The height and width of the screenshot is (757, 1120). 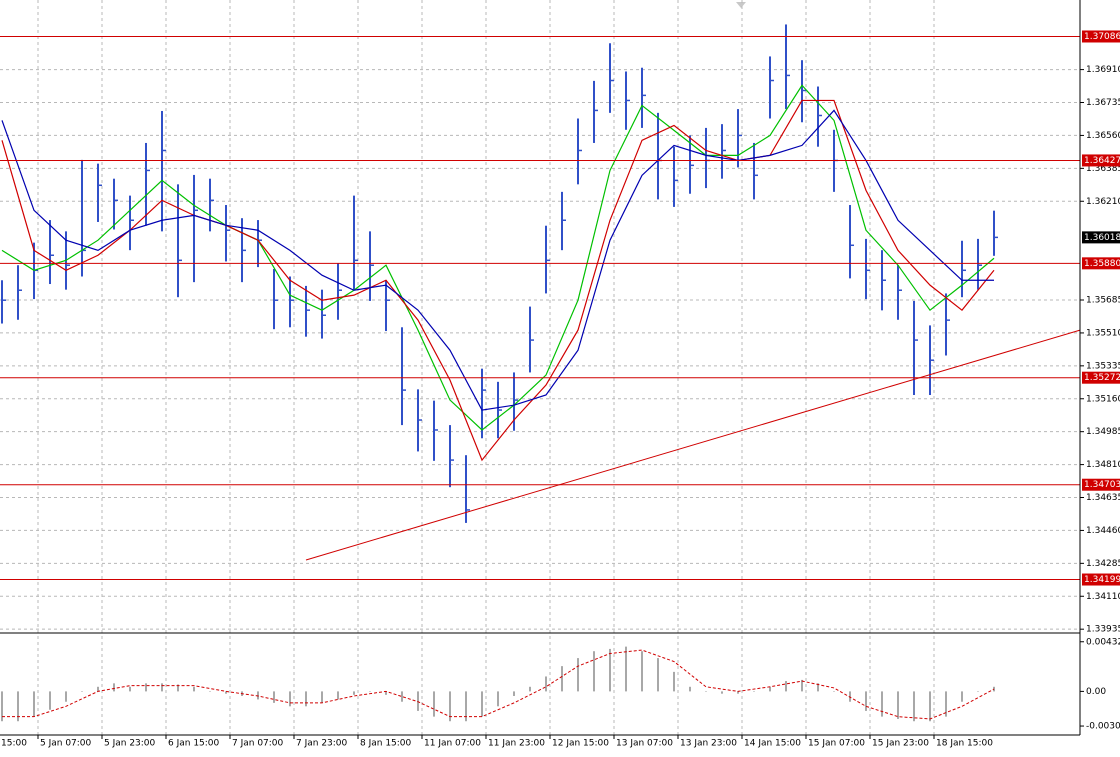 I want to click on y-tick-label: 1.34810, so click(x=1103, y=465).